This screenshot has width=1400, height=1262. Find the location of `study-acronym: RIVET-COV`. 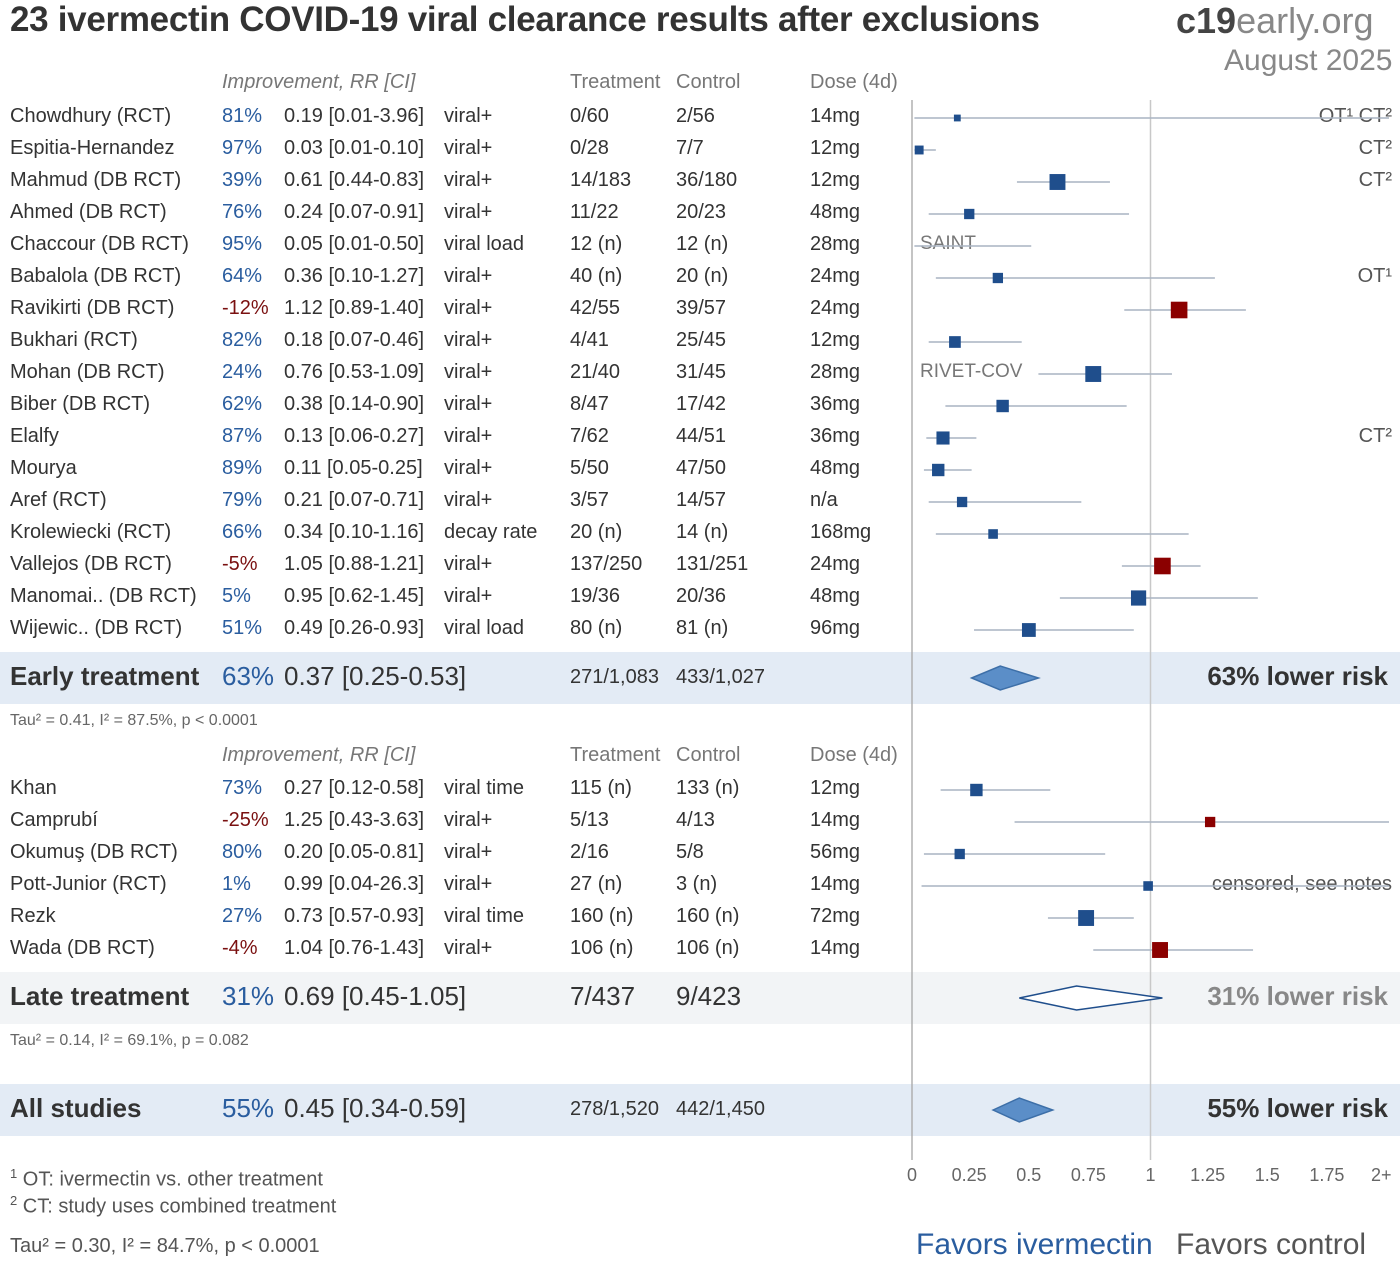

study-acronym: RIVET-COV is located at coordinates (971, 371).